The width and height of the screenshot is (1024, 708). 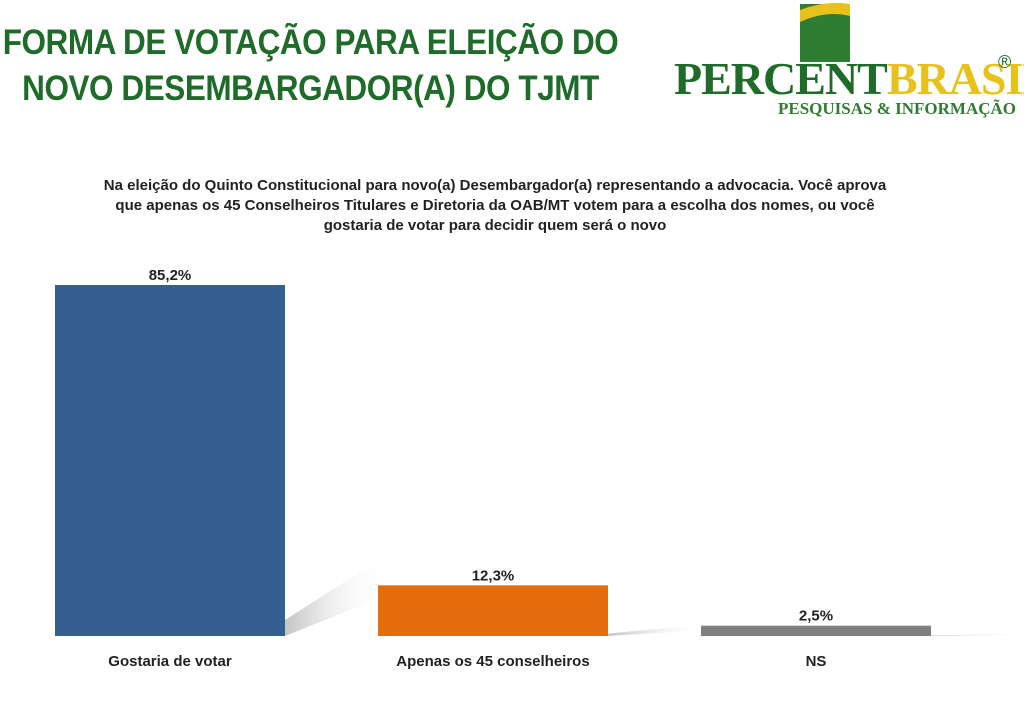 What do you see at coordinates (816, 661) in the screenshot?
I see `category-label-3: NS` at bounding box center [816, 661].